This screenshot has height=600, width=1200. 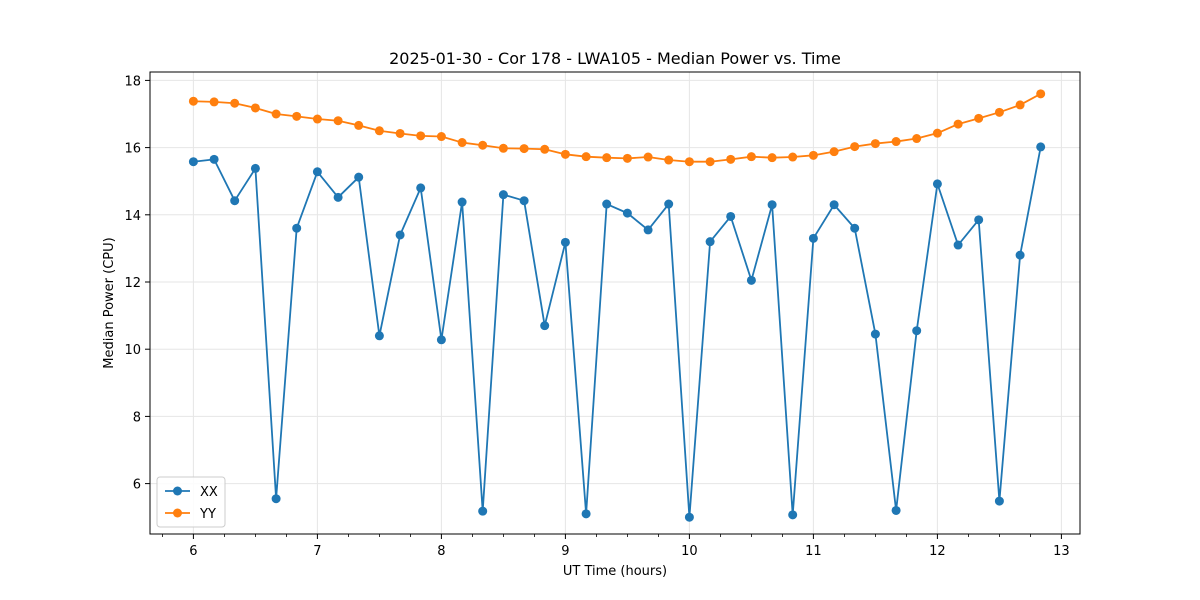 I want to click on x-axis-label: UT Time (hours), so click(x=615, y=571).